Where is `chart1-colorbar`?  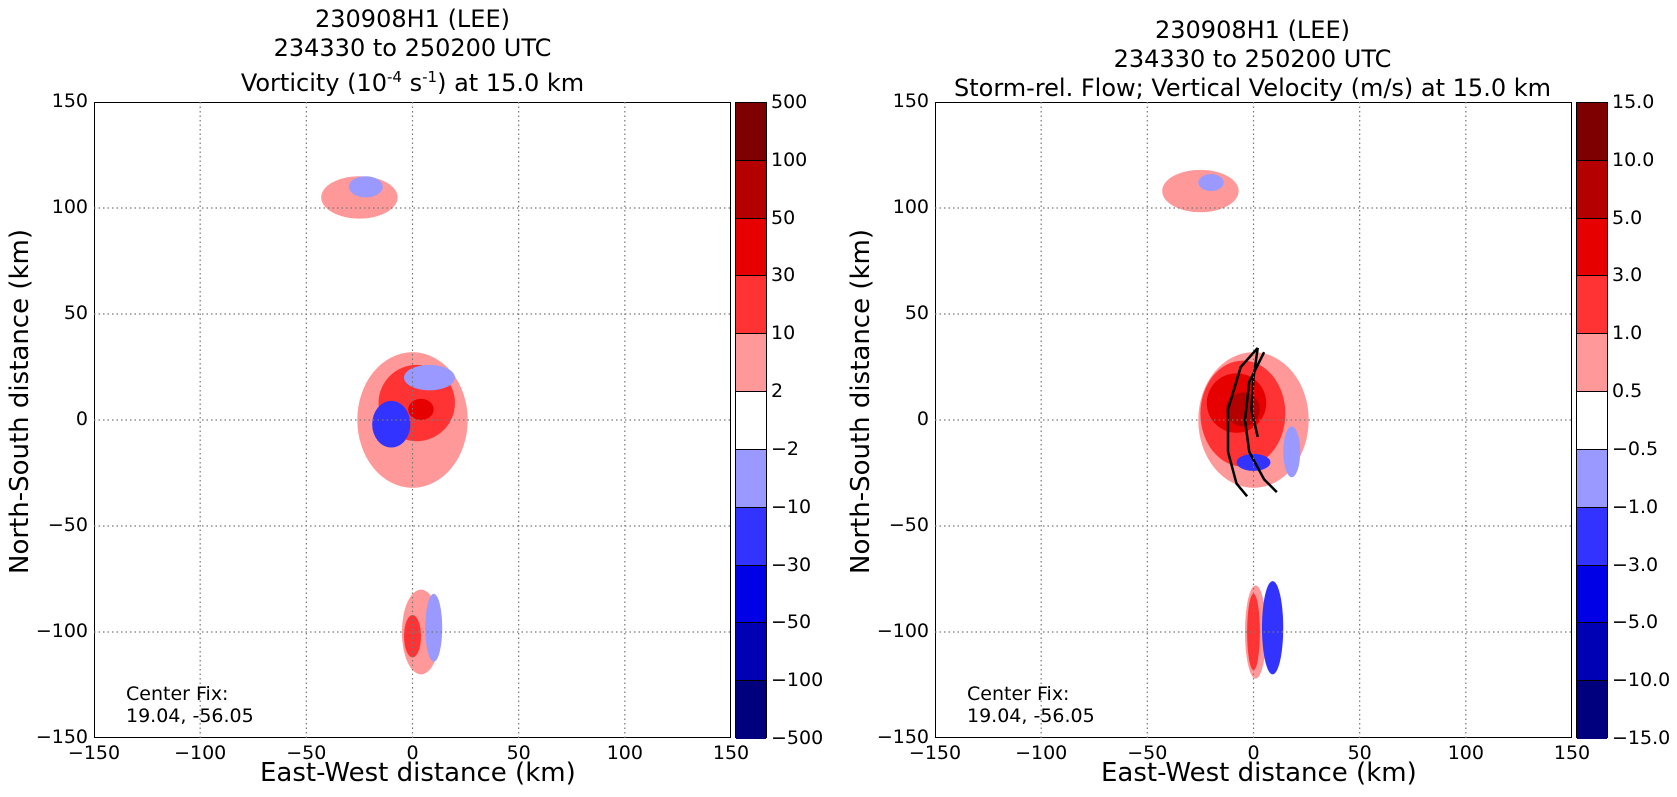 chart1-colorbar is located at coordinates (751, 420).